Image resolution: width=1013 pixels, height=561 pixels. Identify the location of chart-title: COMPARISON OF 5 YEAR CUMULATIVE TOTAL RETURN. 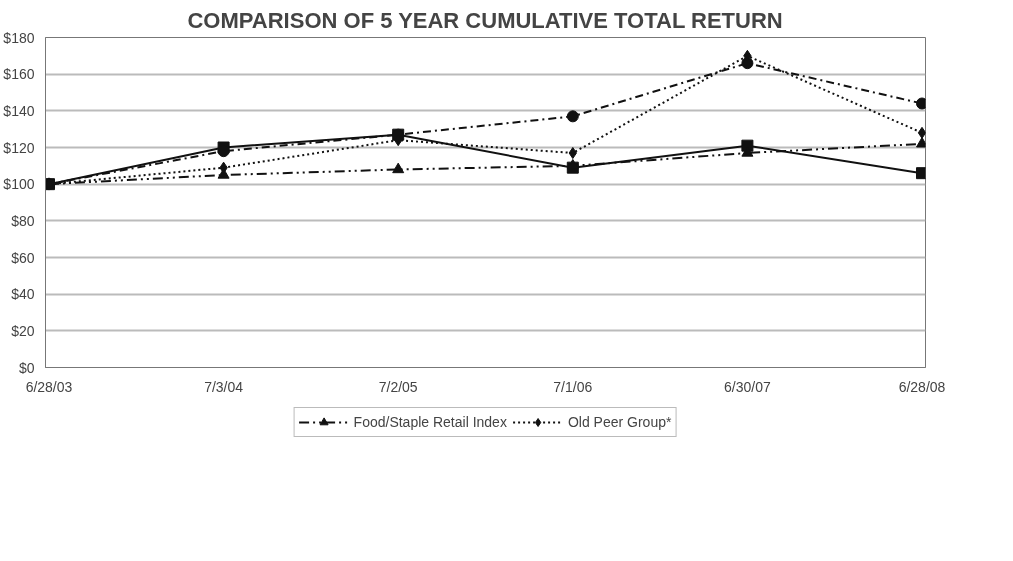
(485, 20).